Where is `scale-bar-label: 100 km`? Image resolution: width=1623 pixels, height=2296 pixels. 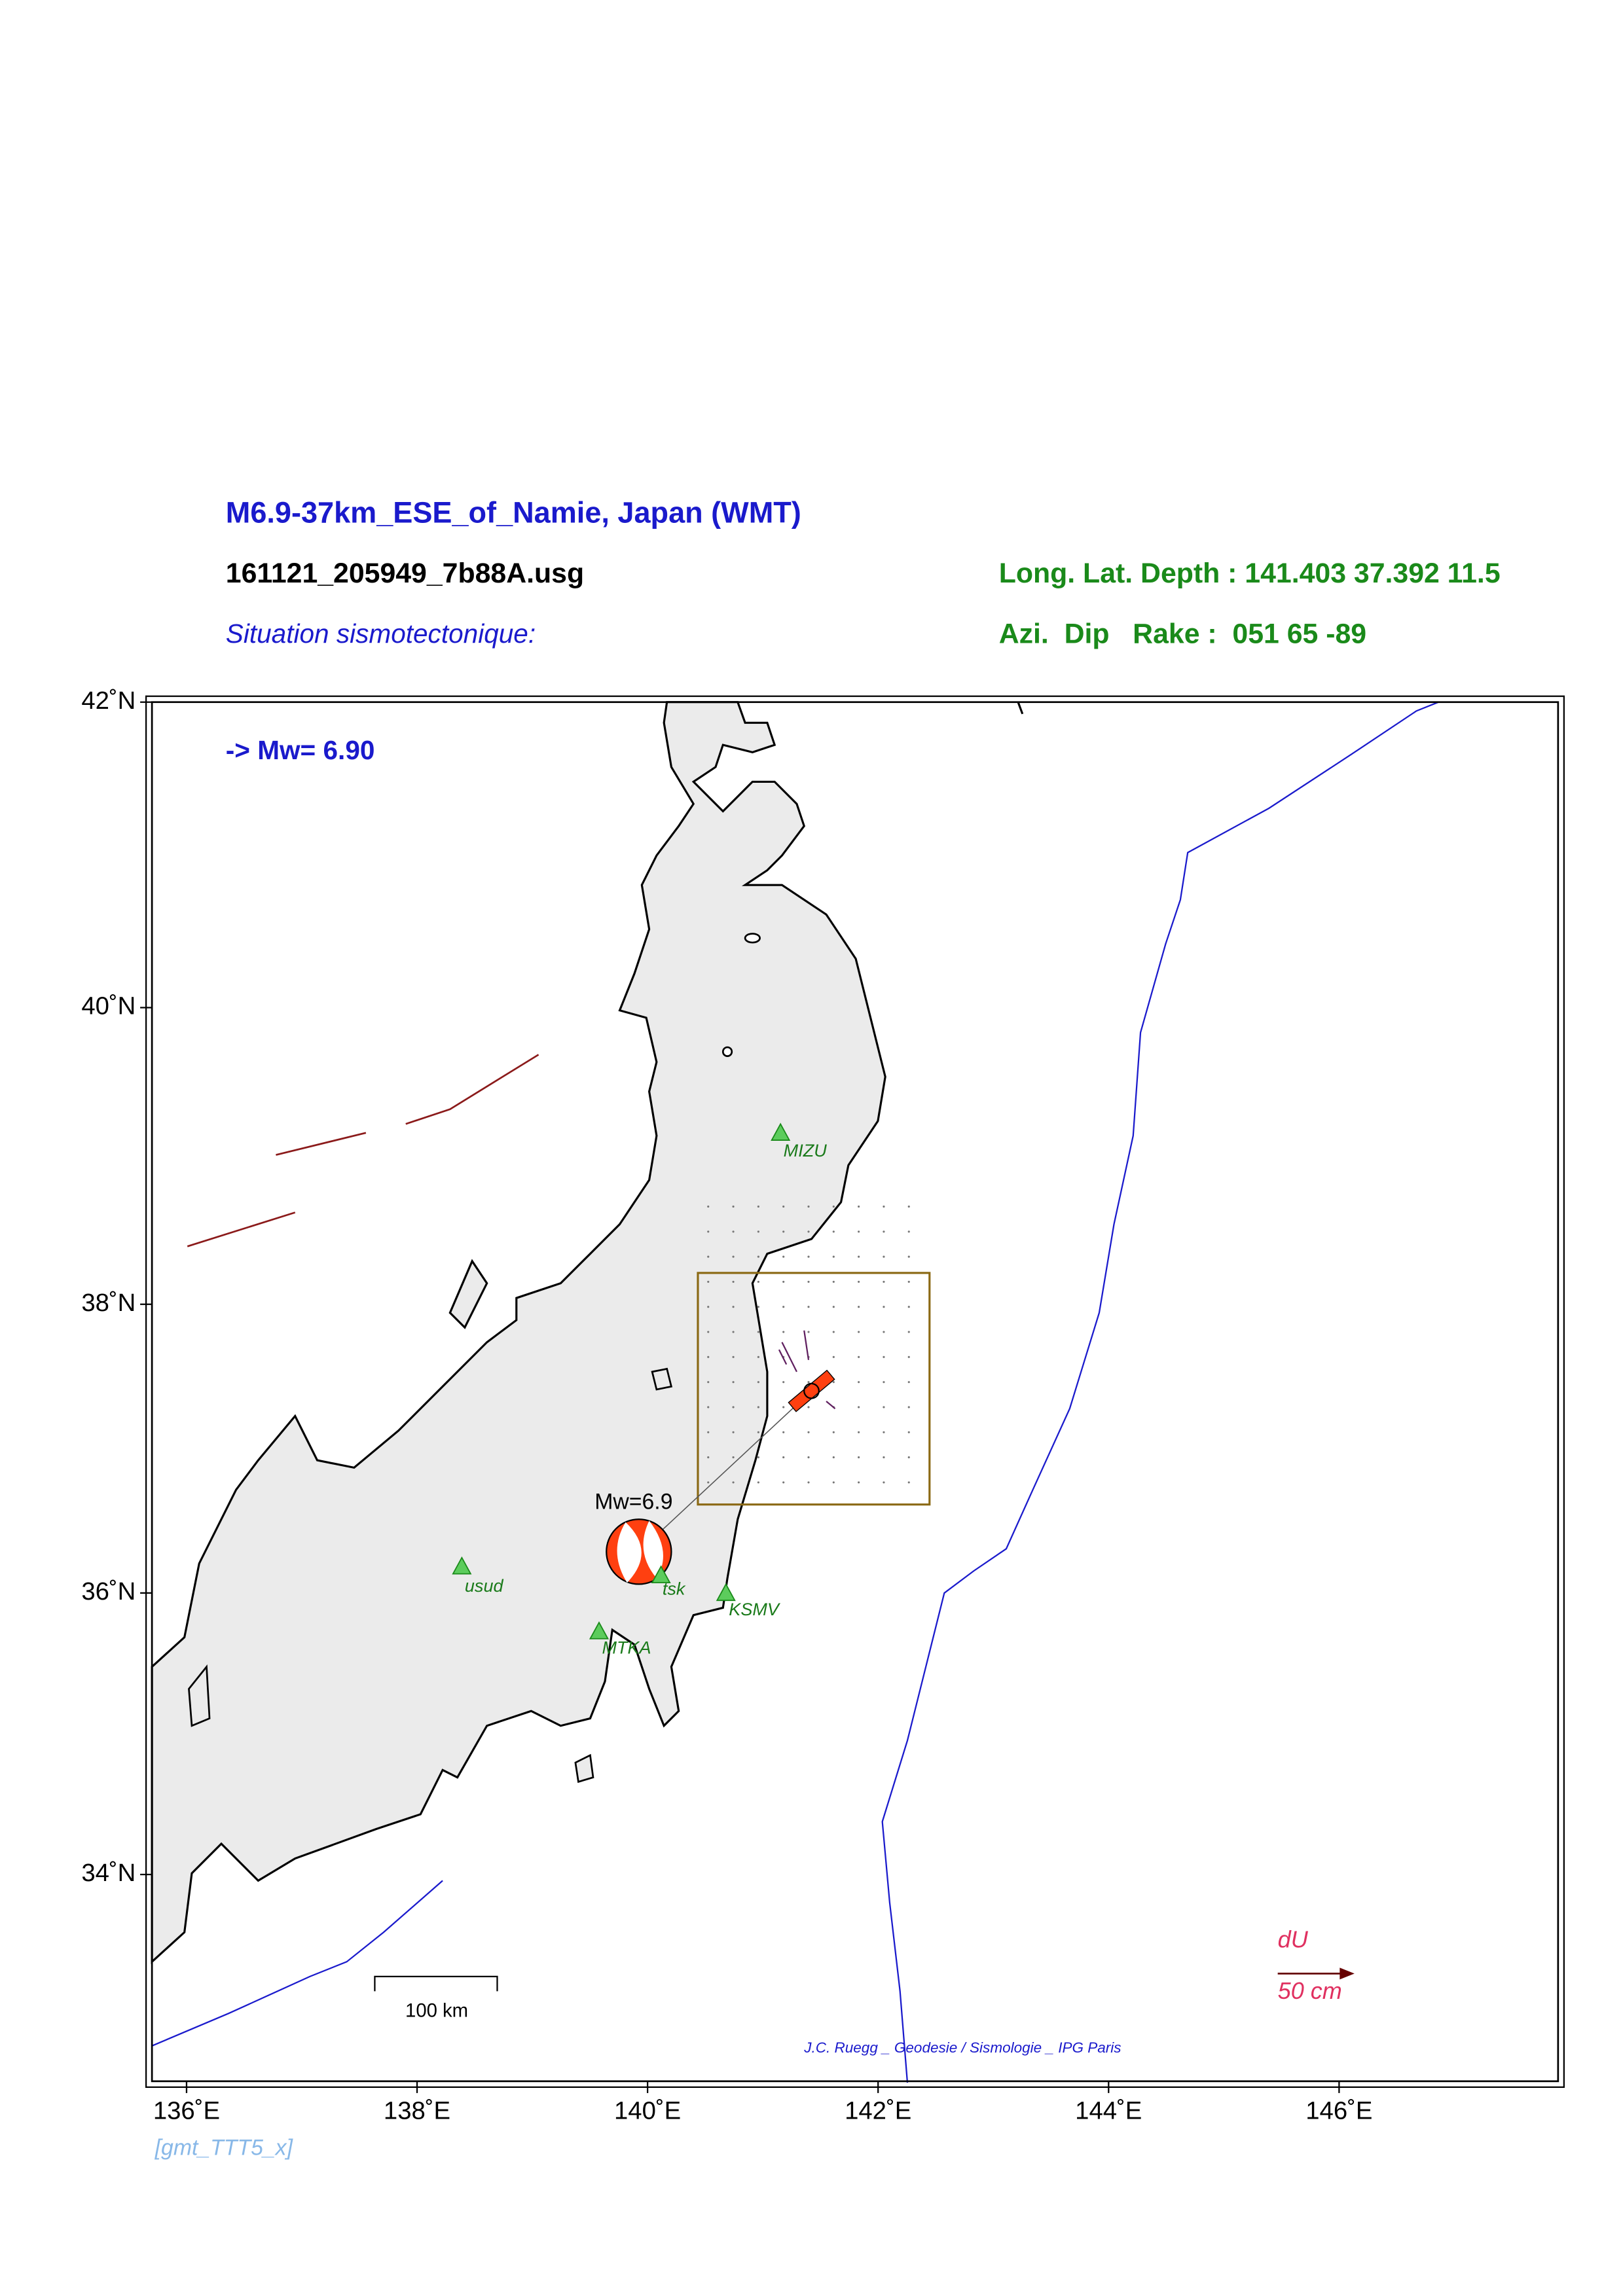
scale-bar-label: 100 km is located at coordinates (436, 2011).